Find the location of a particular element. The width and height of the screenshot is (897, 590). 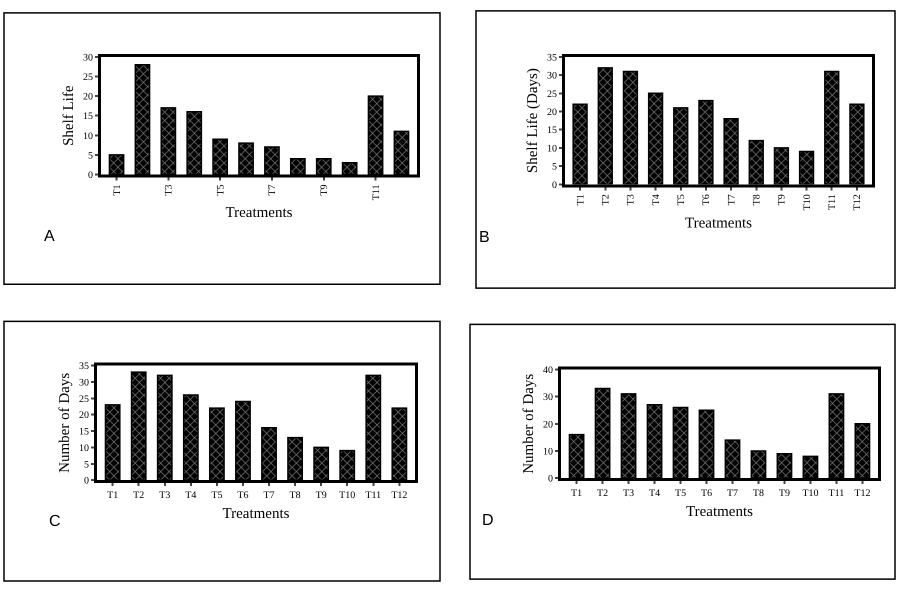

y-tick-label: 40 is located at coordinates (548, 370).